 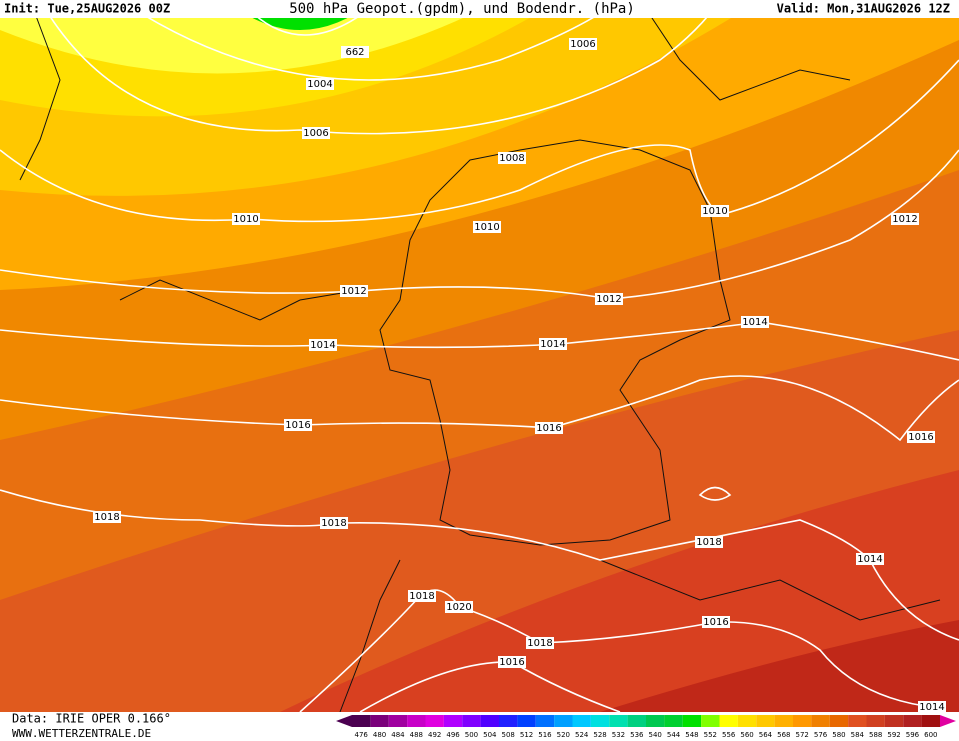 I want to click on colorbar-arrow-left, so click(x=344, y=721).